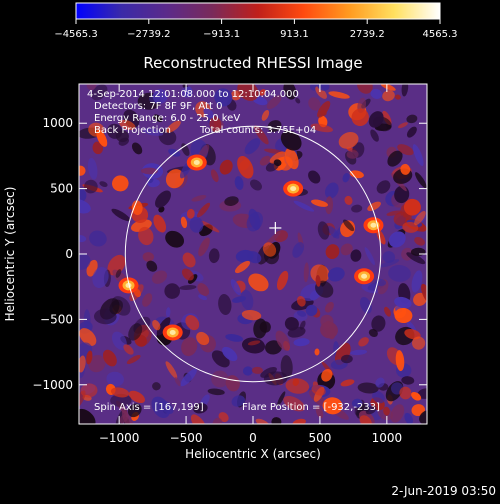 This screenshot has height=504, width=500. I want to click on colorbar-tick-label: 4565.3, so click(440, 34).